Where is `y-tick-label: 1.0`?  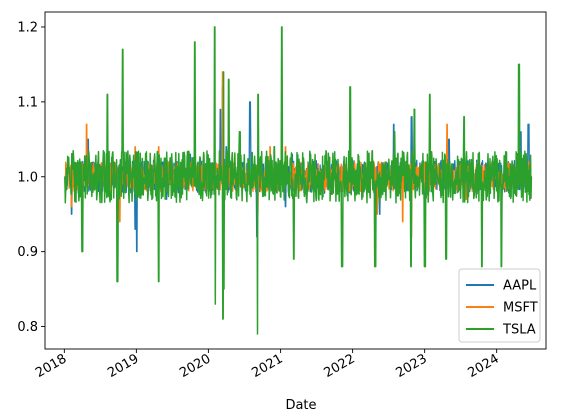 y-tick-label: 1.0 is located at coordinates (27, 177).